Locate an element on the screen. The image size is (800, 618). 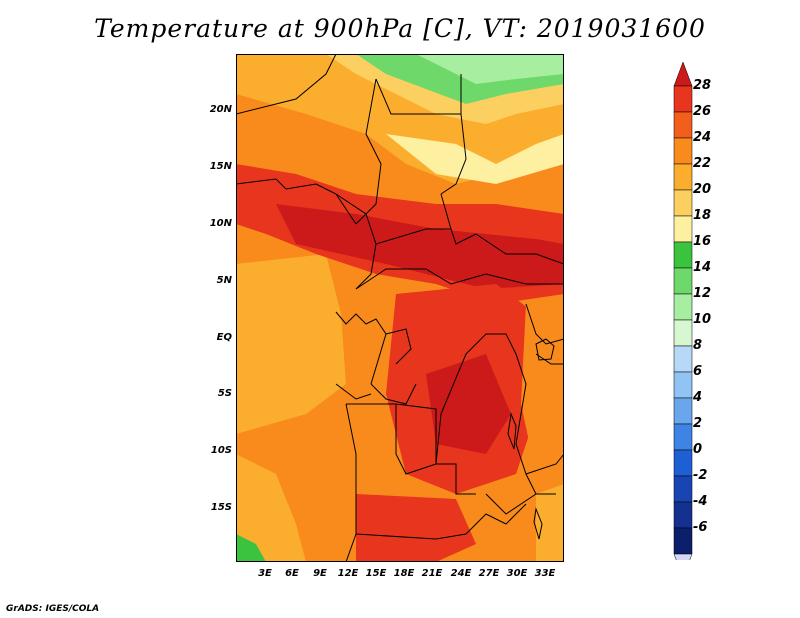
lat-label-5n: 5N is located at coordinates (224, 280).